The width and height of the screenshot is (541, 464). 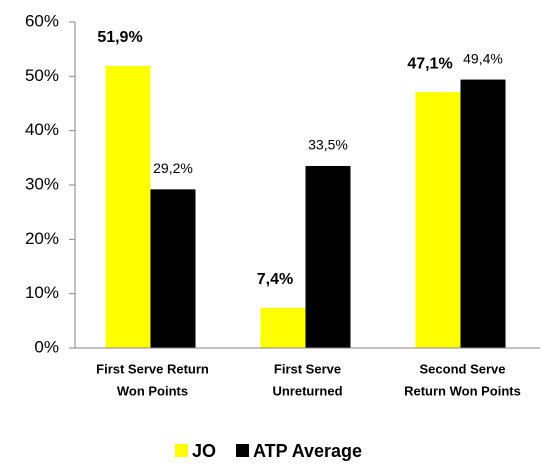 What do you see at coordinates (462, 390) in the screenshot?
I see `x-tick-label: Return Won Points` at bounding box center [462, 390].